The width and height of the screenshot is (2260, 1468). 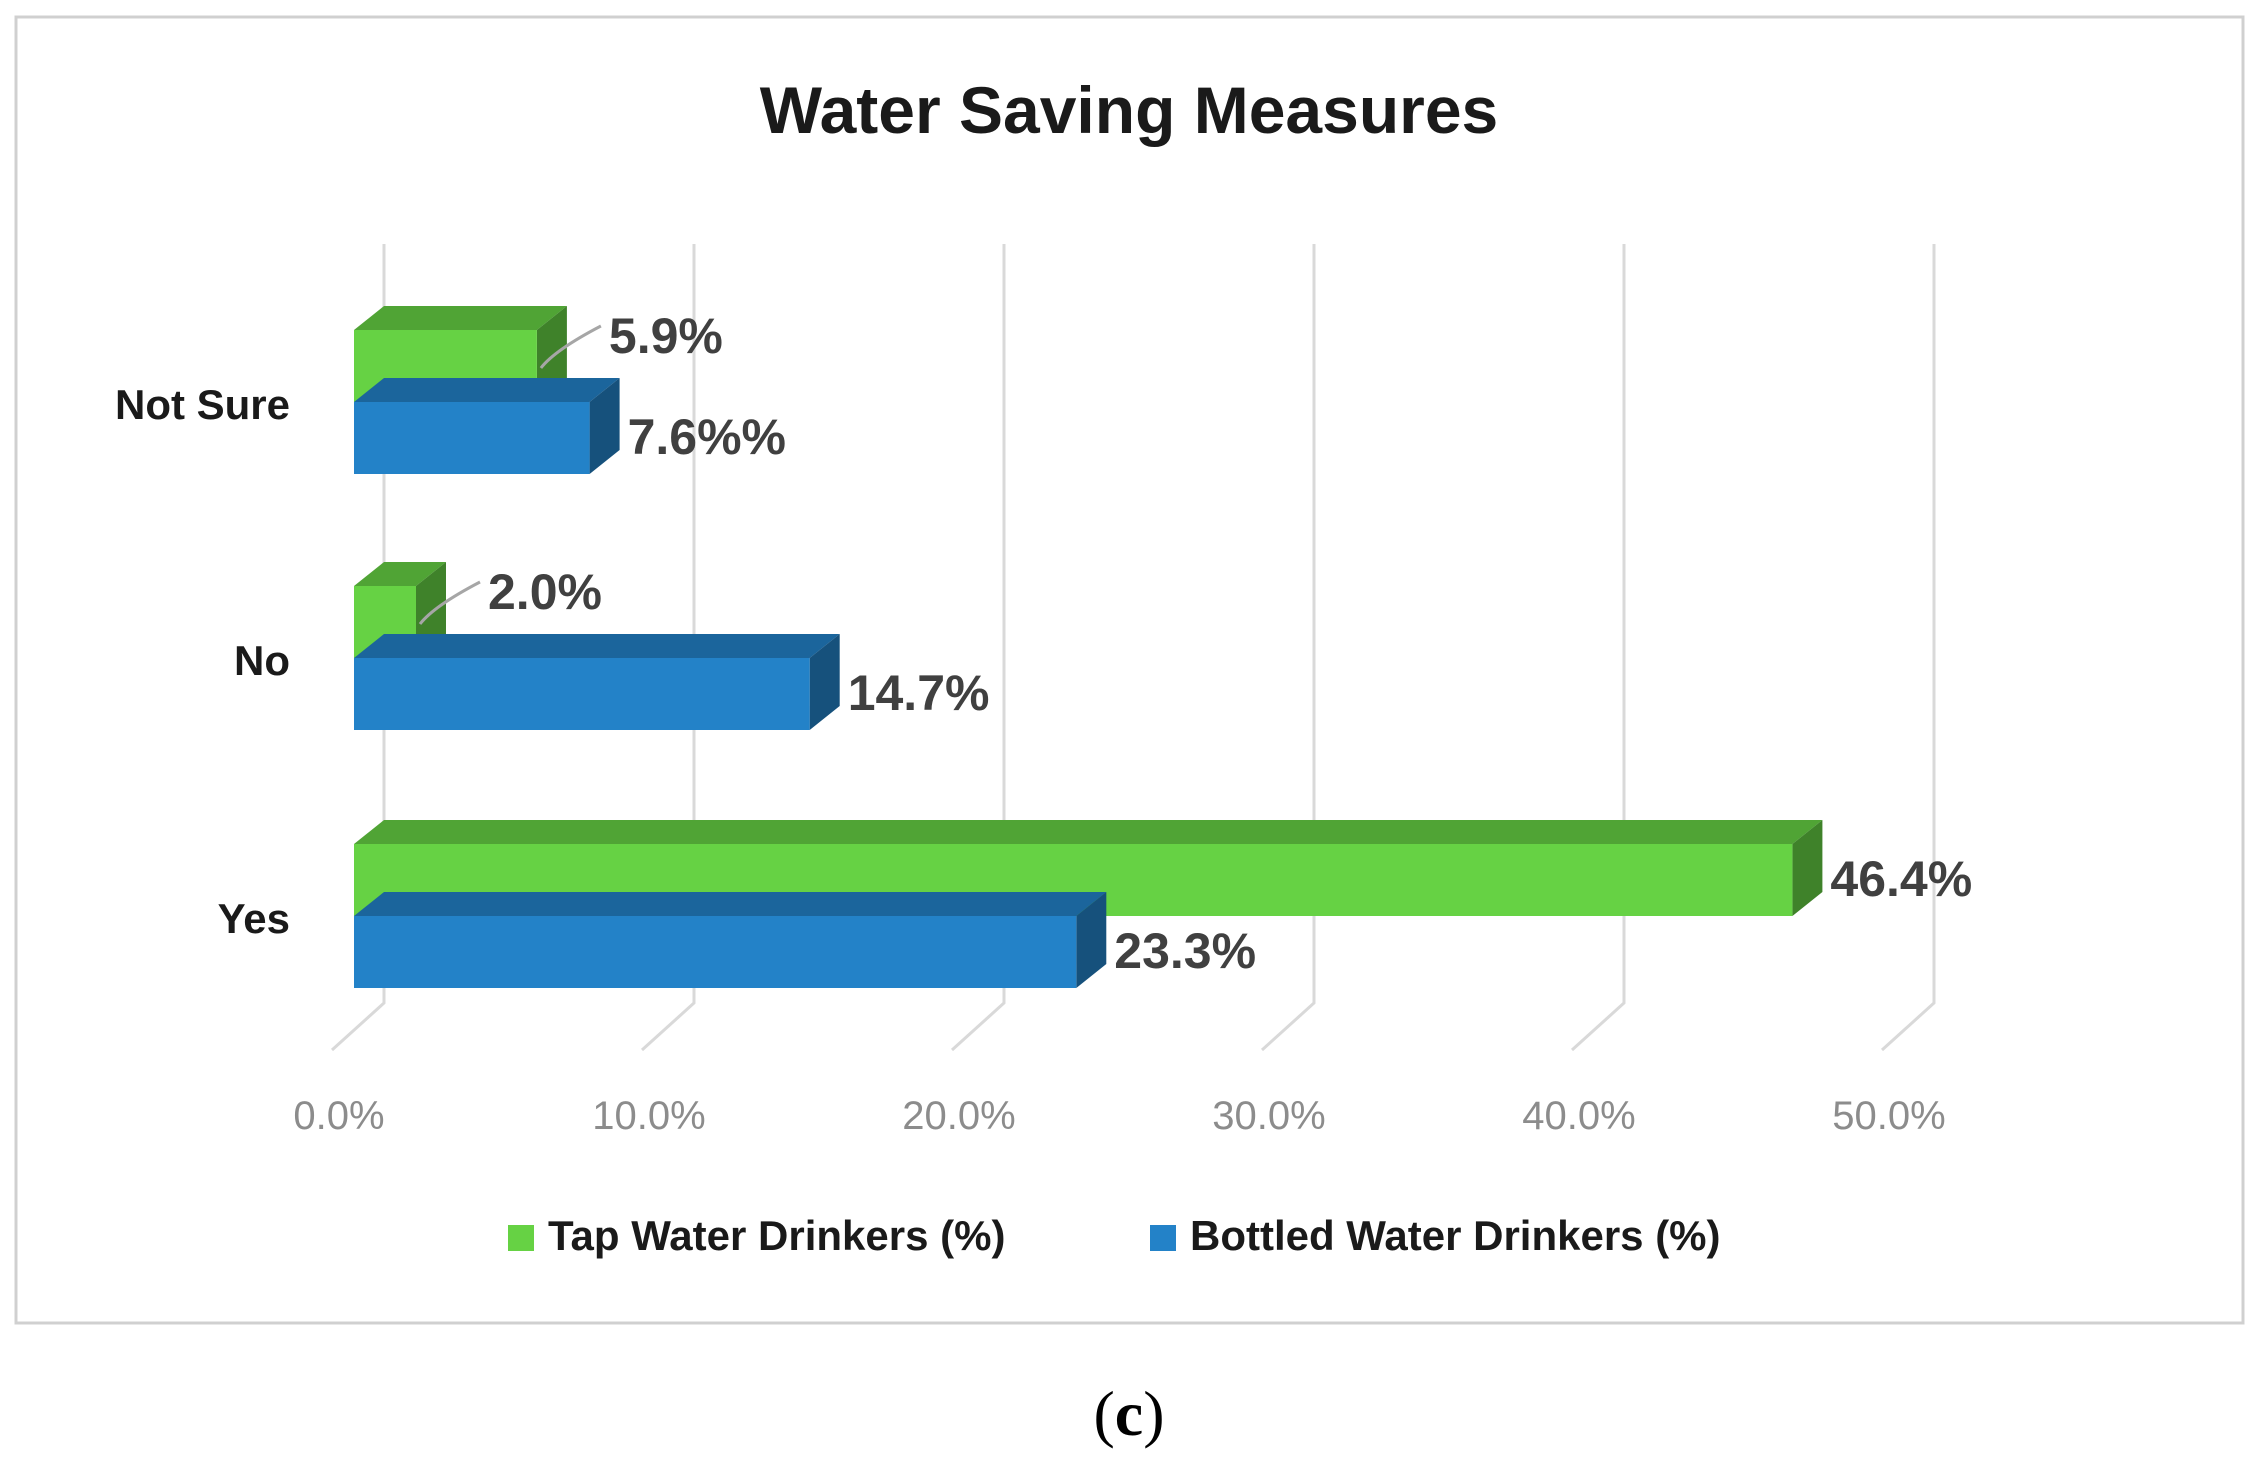 I want to click on tap-data-label: 2.0%, so click(x=545, y=592).